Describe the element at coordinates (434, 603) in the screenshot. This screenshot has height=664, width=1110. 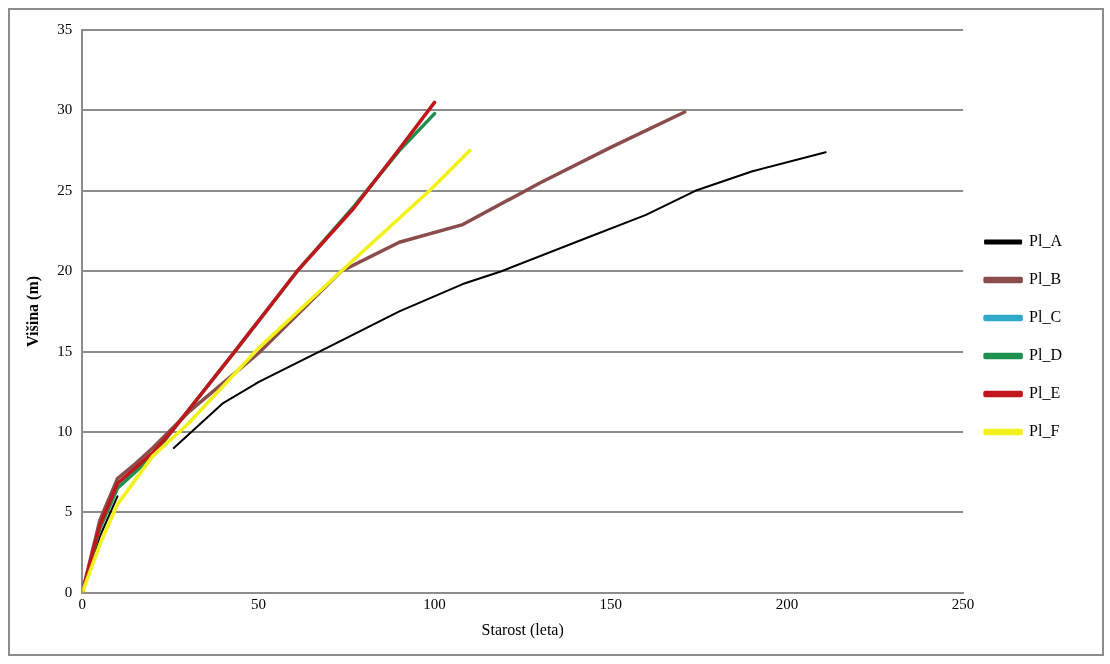
I see `x-tick-label: 100` at that location.